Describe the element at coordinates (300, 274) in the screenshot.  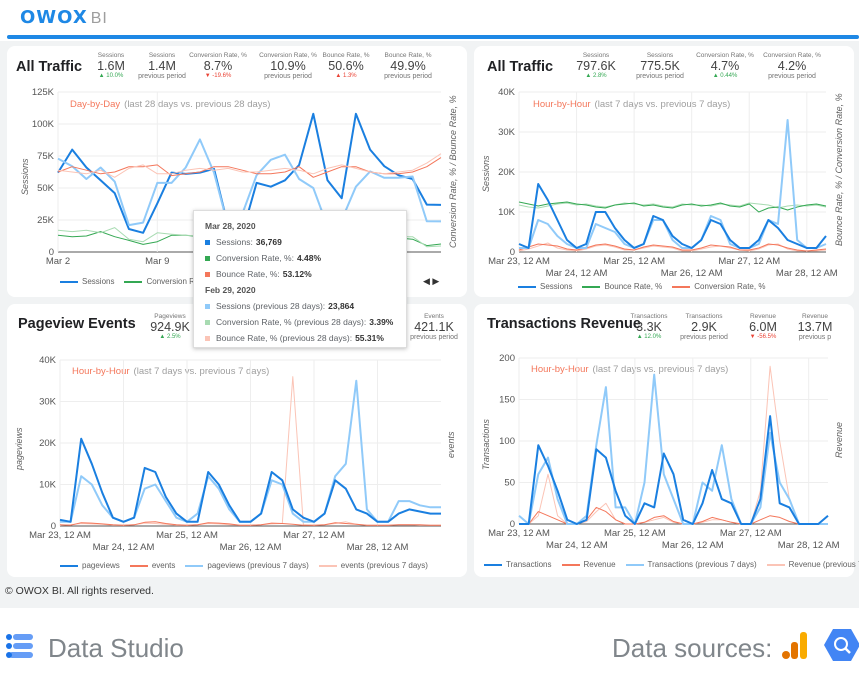
I see `tooltip-row: Bounce Rate, %: 53.12%` at that location.